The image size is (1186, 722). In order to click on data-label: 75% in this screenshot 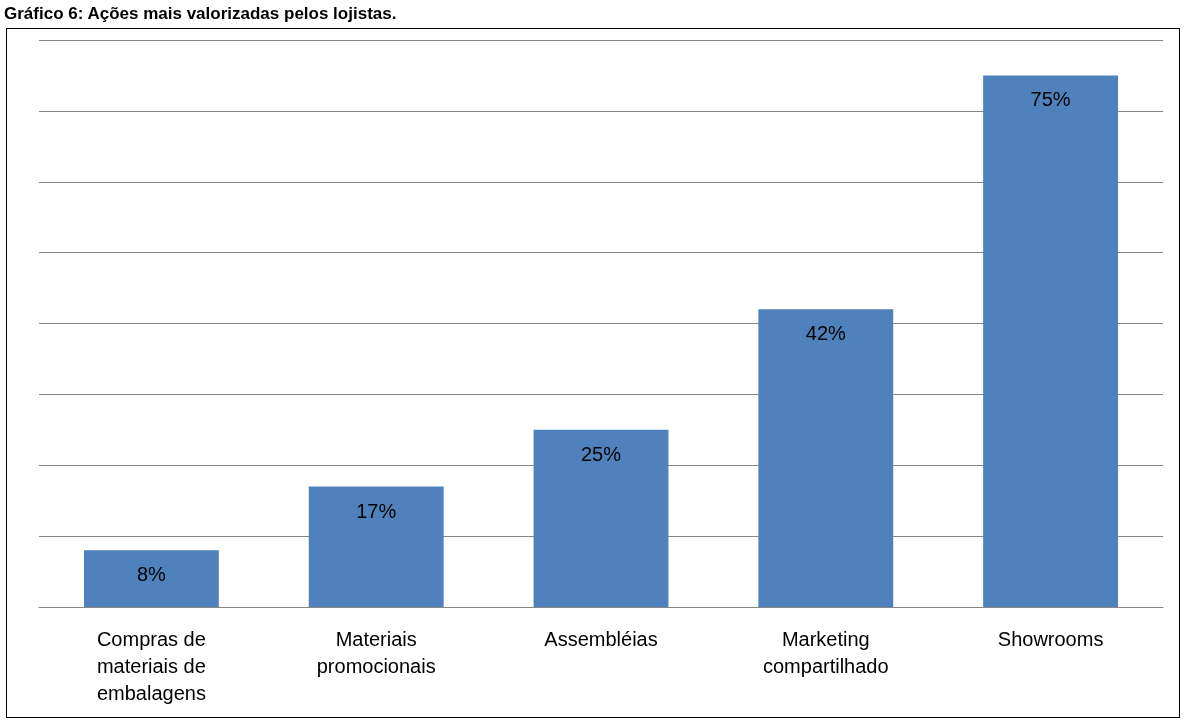, I will do `click(1050, 99)`.